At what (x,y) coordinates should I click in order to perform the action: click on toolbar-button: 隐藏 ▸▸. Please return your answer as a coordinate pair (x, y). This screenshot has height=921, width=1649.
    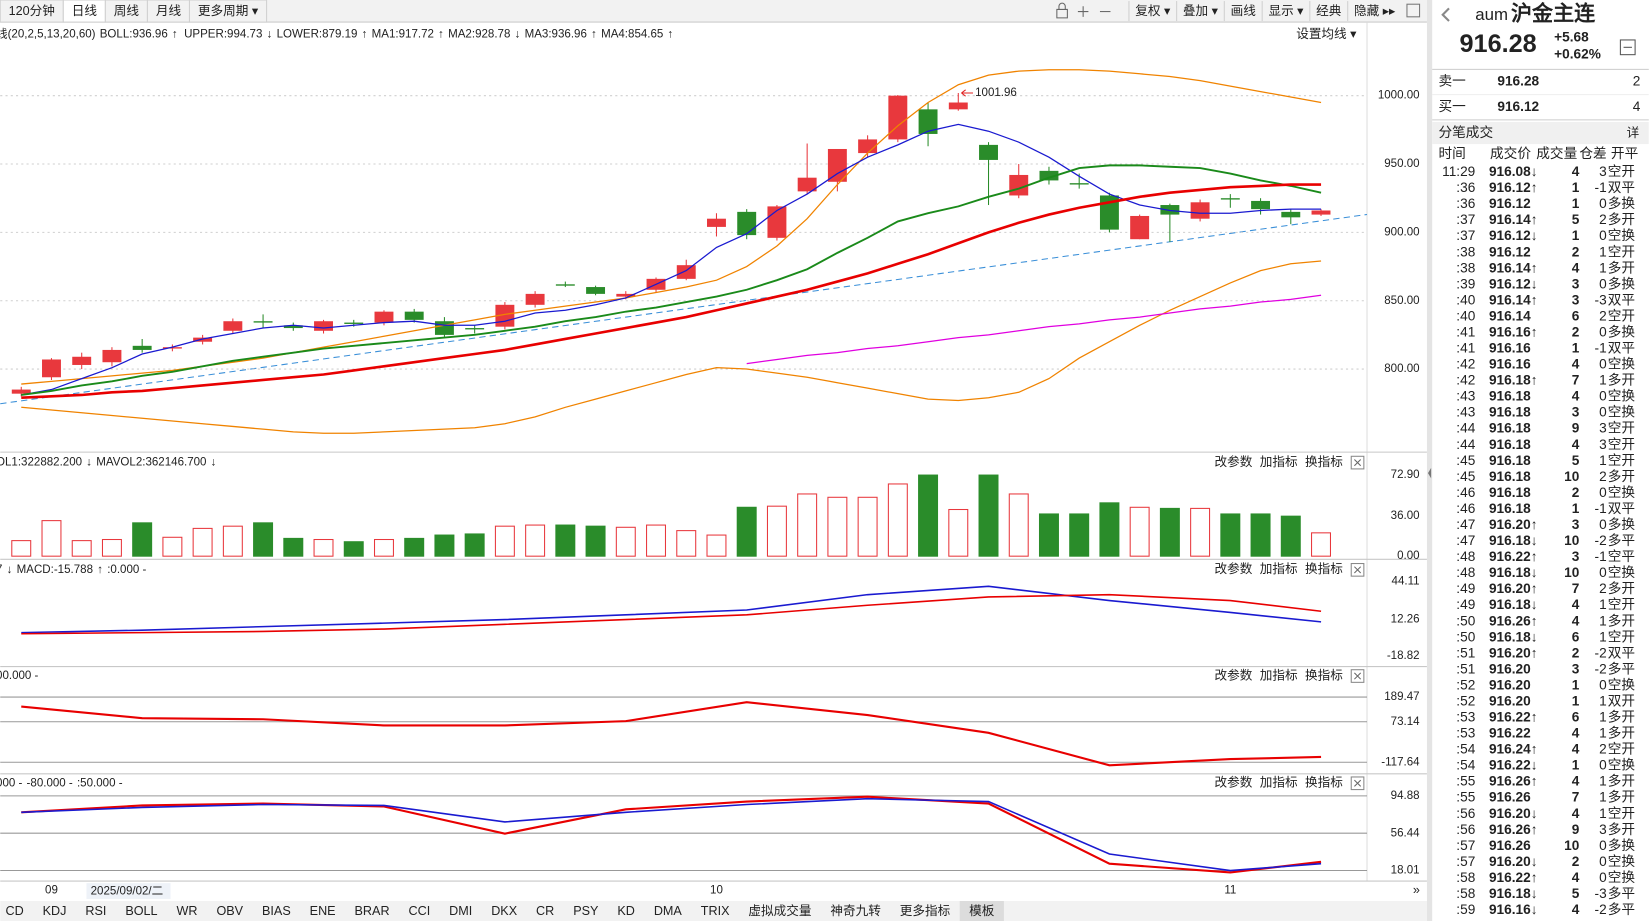
    Looking at the image, I should click on (1375, 11).